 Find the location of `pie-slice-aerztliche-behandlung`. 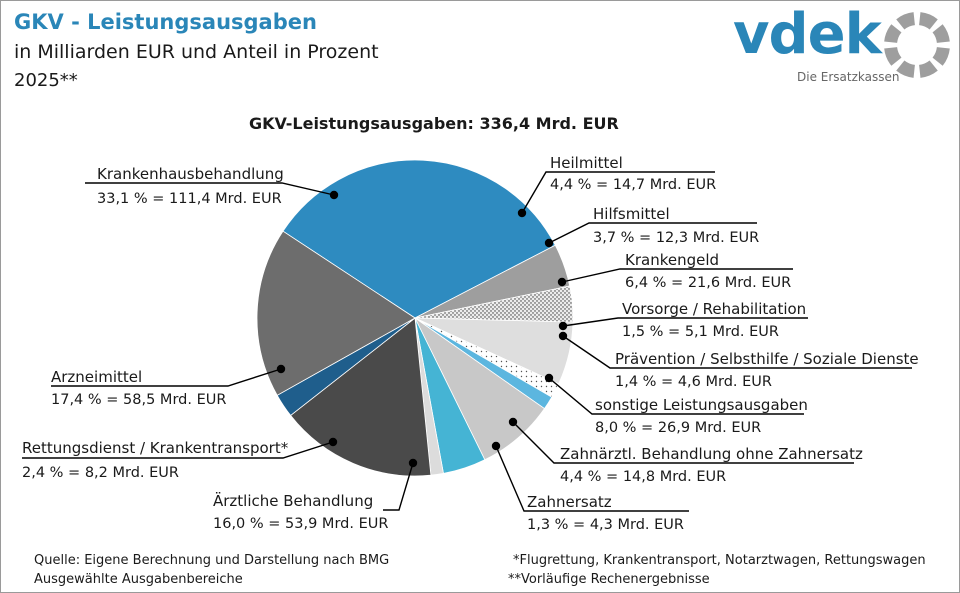

pie-slice-aerztliche-behandlung is located at coordinates (361, 397).